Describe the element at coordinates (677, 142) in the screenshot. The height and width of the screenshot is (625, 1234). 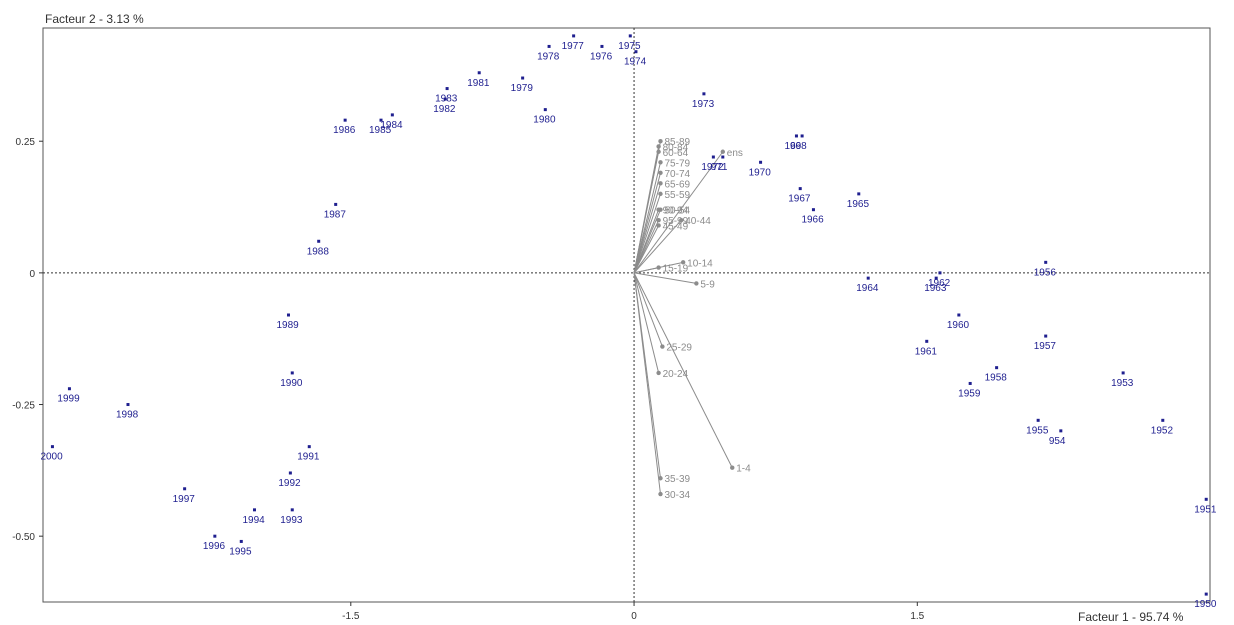
I see `variable-label: 85-89` at that location.